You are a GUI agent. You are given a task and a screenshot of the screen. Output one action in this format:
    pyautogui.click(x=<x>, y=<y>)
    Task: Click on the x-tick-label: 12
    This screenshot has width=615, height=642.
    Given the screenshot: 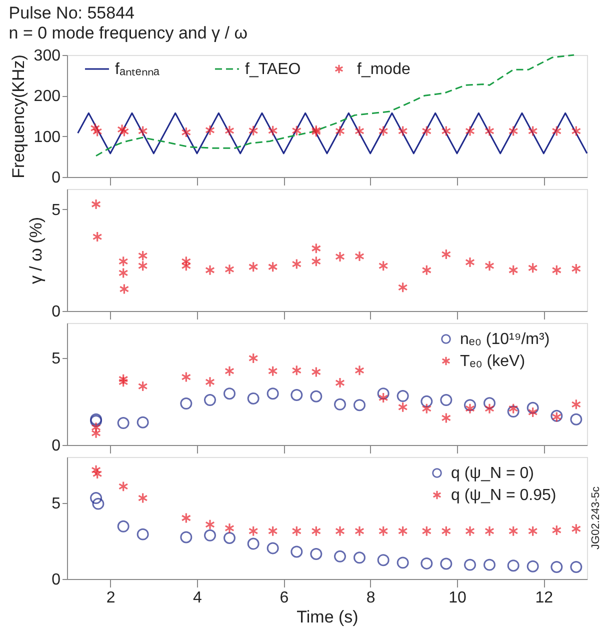 What is the action you would take?
    pyautogui.click(x=544, y=598)
    